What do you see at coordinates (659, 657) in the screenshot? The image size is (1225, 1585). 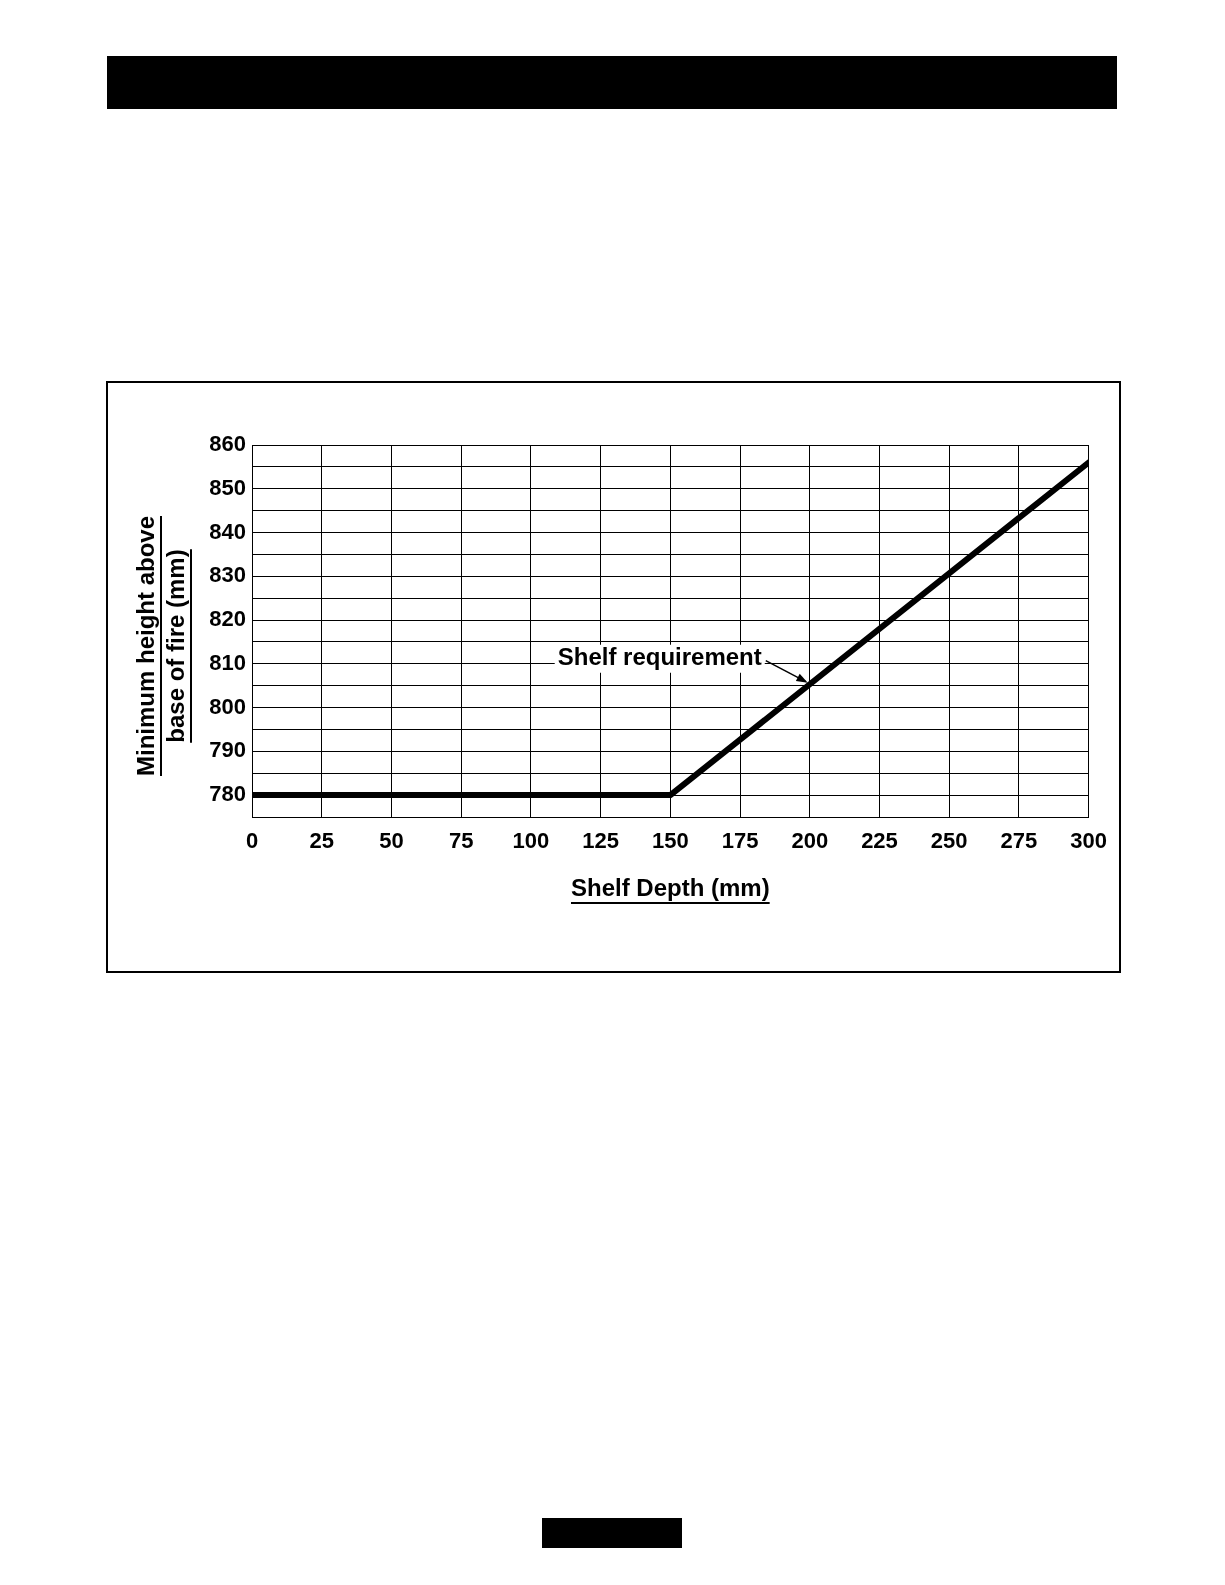 I see `annotation: Shelf requirement` at bounding box center [659, 657].